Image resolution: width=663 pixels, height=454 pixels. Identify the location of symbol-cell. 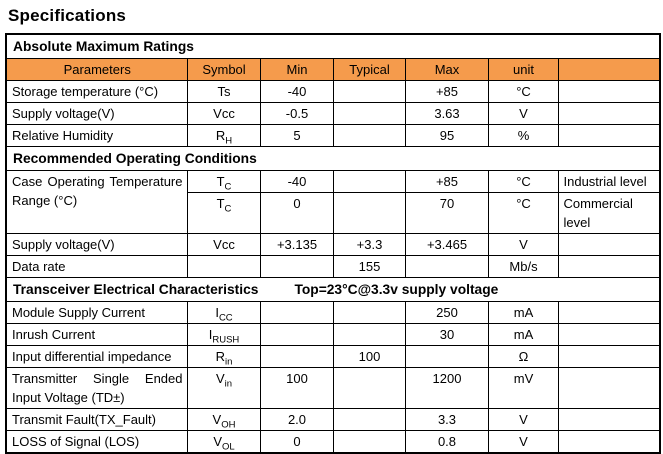
(223, 266).